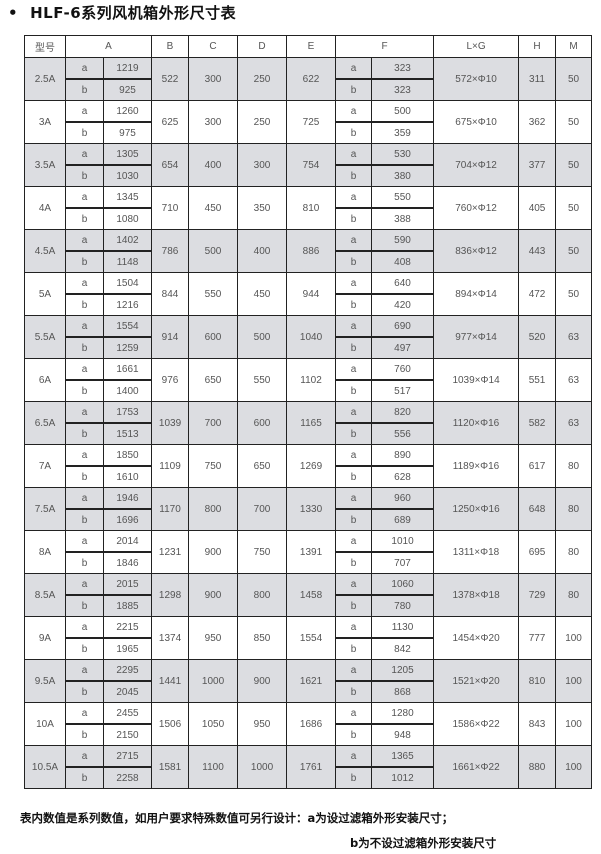 Image resolution: width=601 pixels, height=854 pixels. Describe the element at coordinates (213, 46) in the screenshot. I see `header-c: C` at that location.